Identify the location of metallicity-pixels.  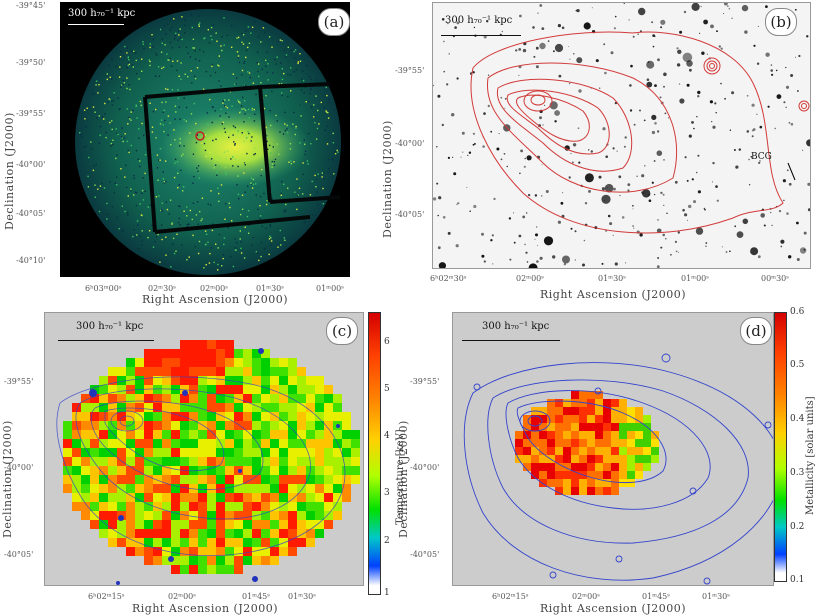
(587, 443).